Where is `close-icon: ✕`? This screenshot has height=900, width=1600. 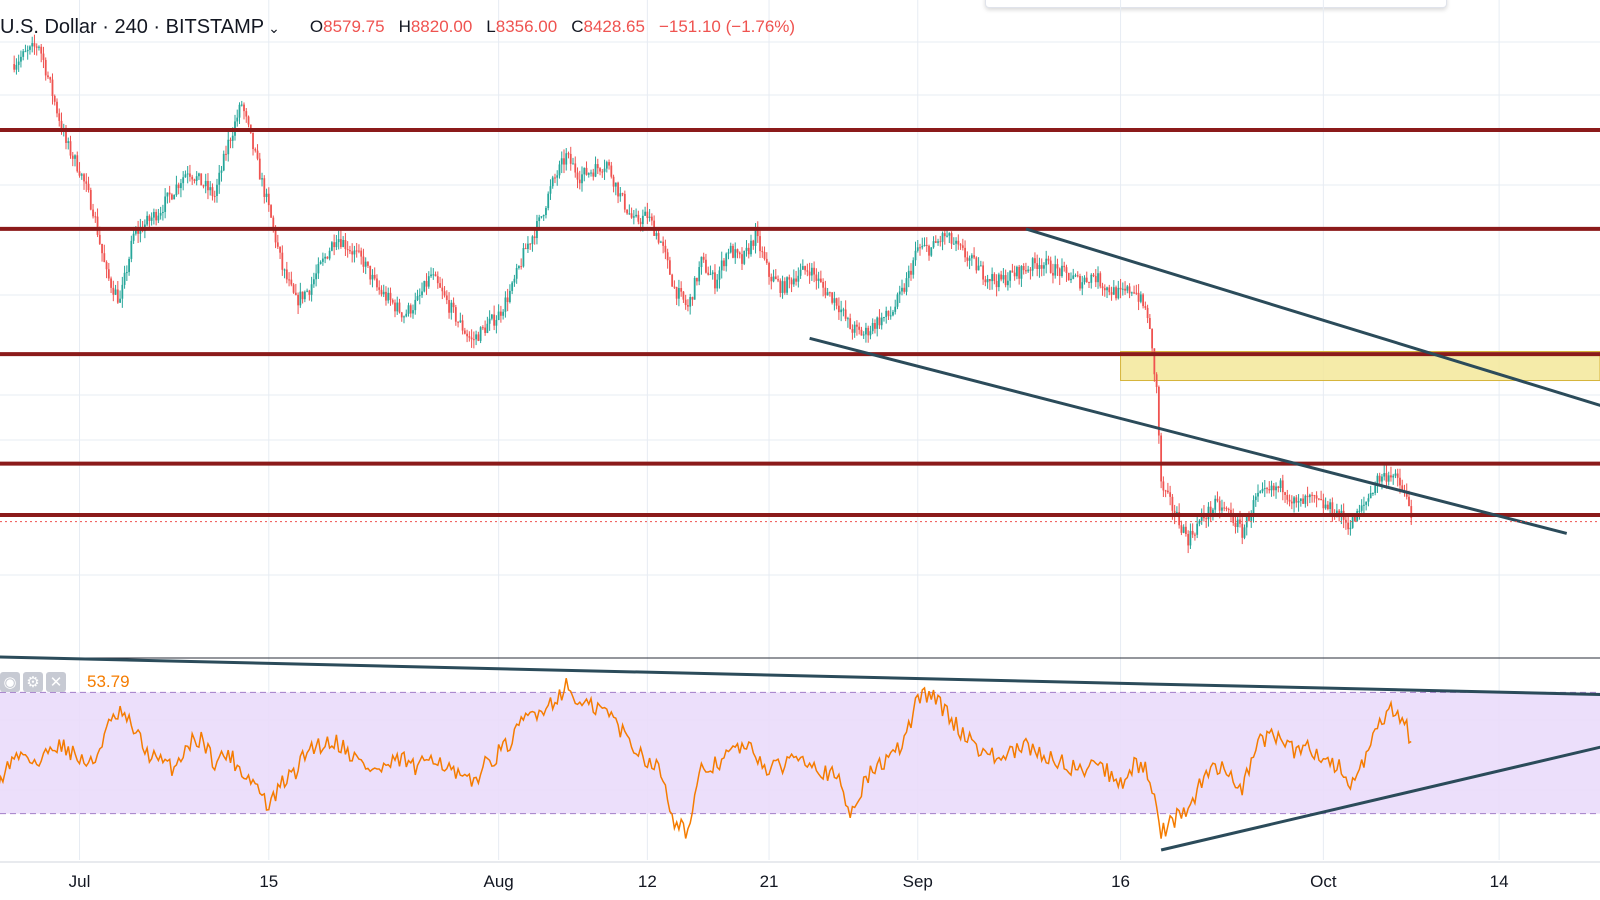 close-icon: ✕ is located at coordinates (56, 682).